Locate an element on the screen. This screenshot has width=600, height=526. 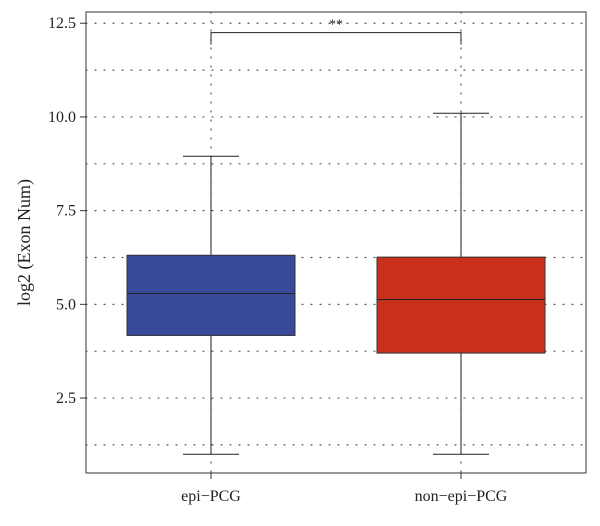
x-tick-label: epi−PCG is located at coordinates (211, 496).